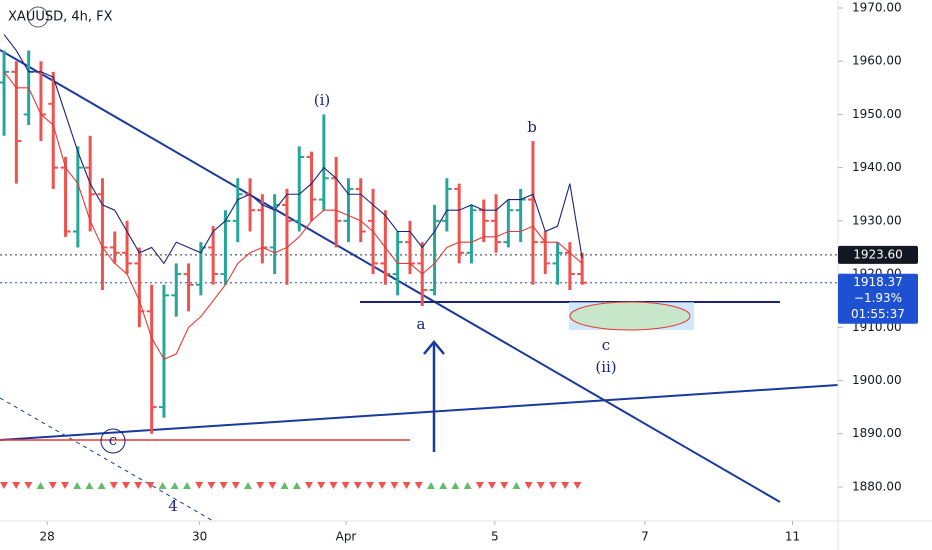 Image resolution: width=932 pixels, height=550 pixels. Describe the element at coordinates (878, 314) in the screenshot. I see `countdown-label: 01:55:37` at that location.